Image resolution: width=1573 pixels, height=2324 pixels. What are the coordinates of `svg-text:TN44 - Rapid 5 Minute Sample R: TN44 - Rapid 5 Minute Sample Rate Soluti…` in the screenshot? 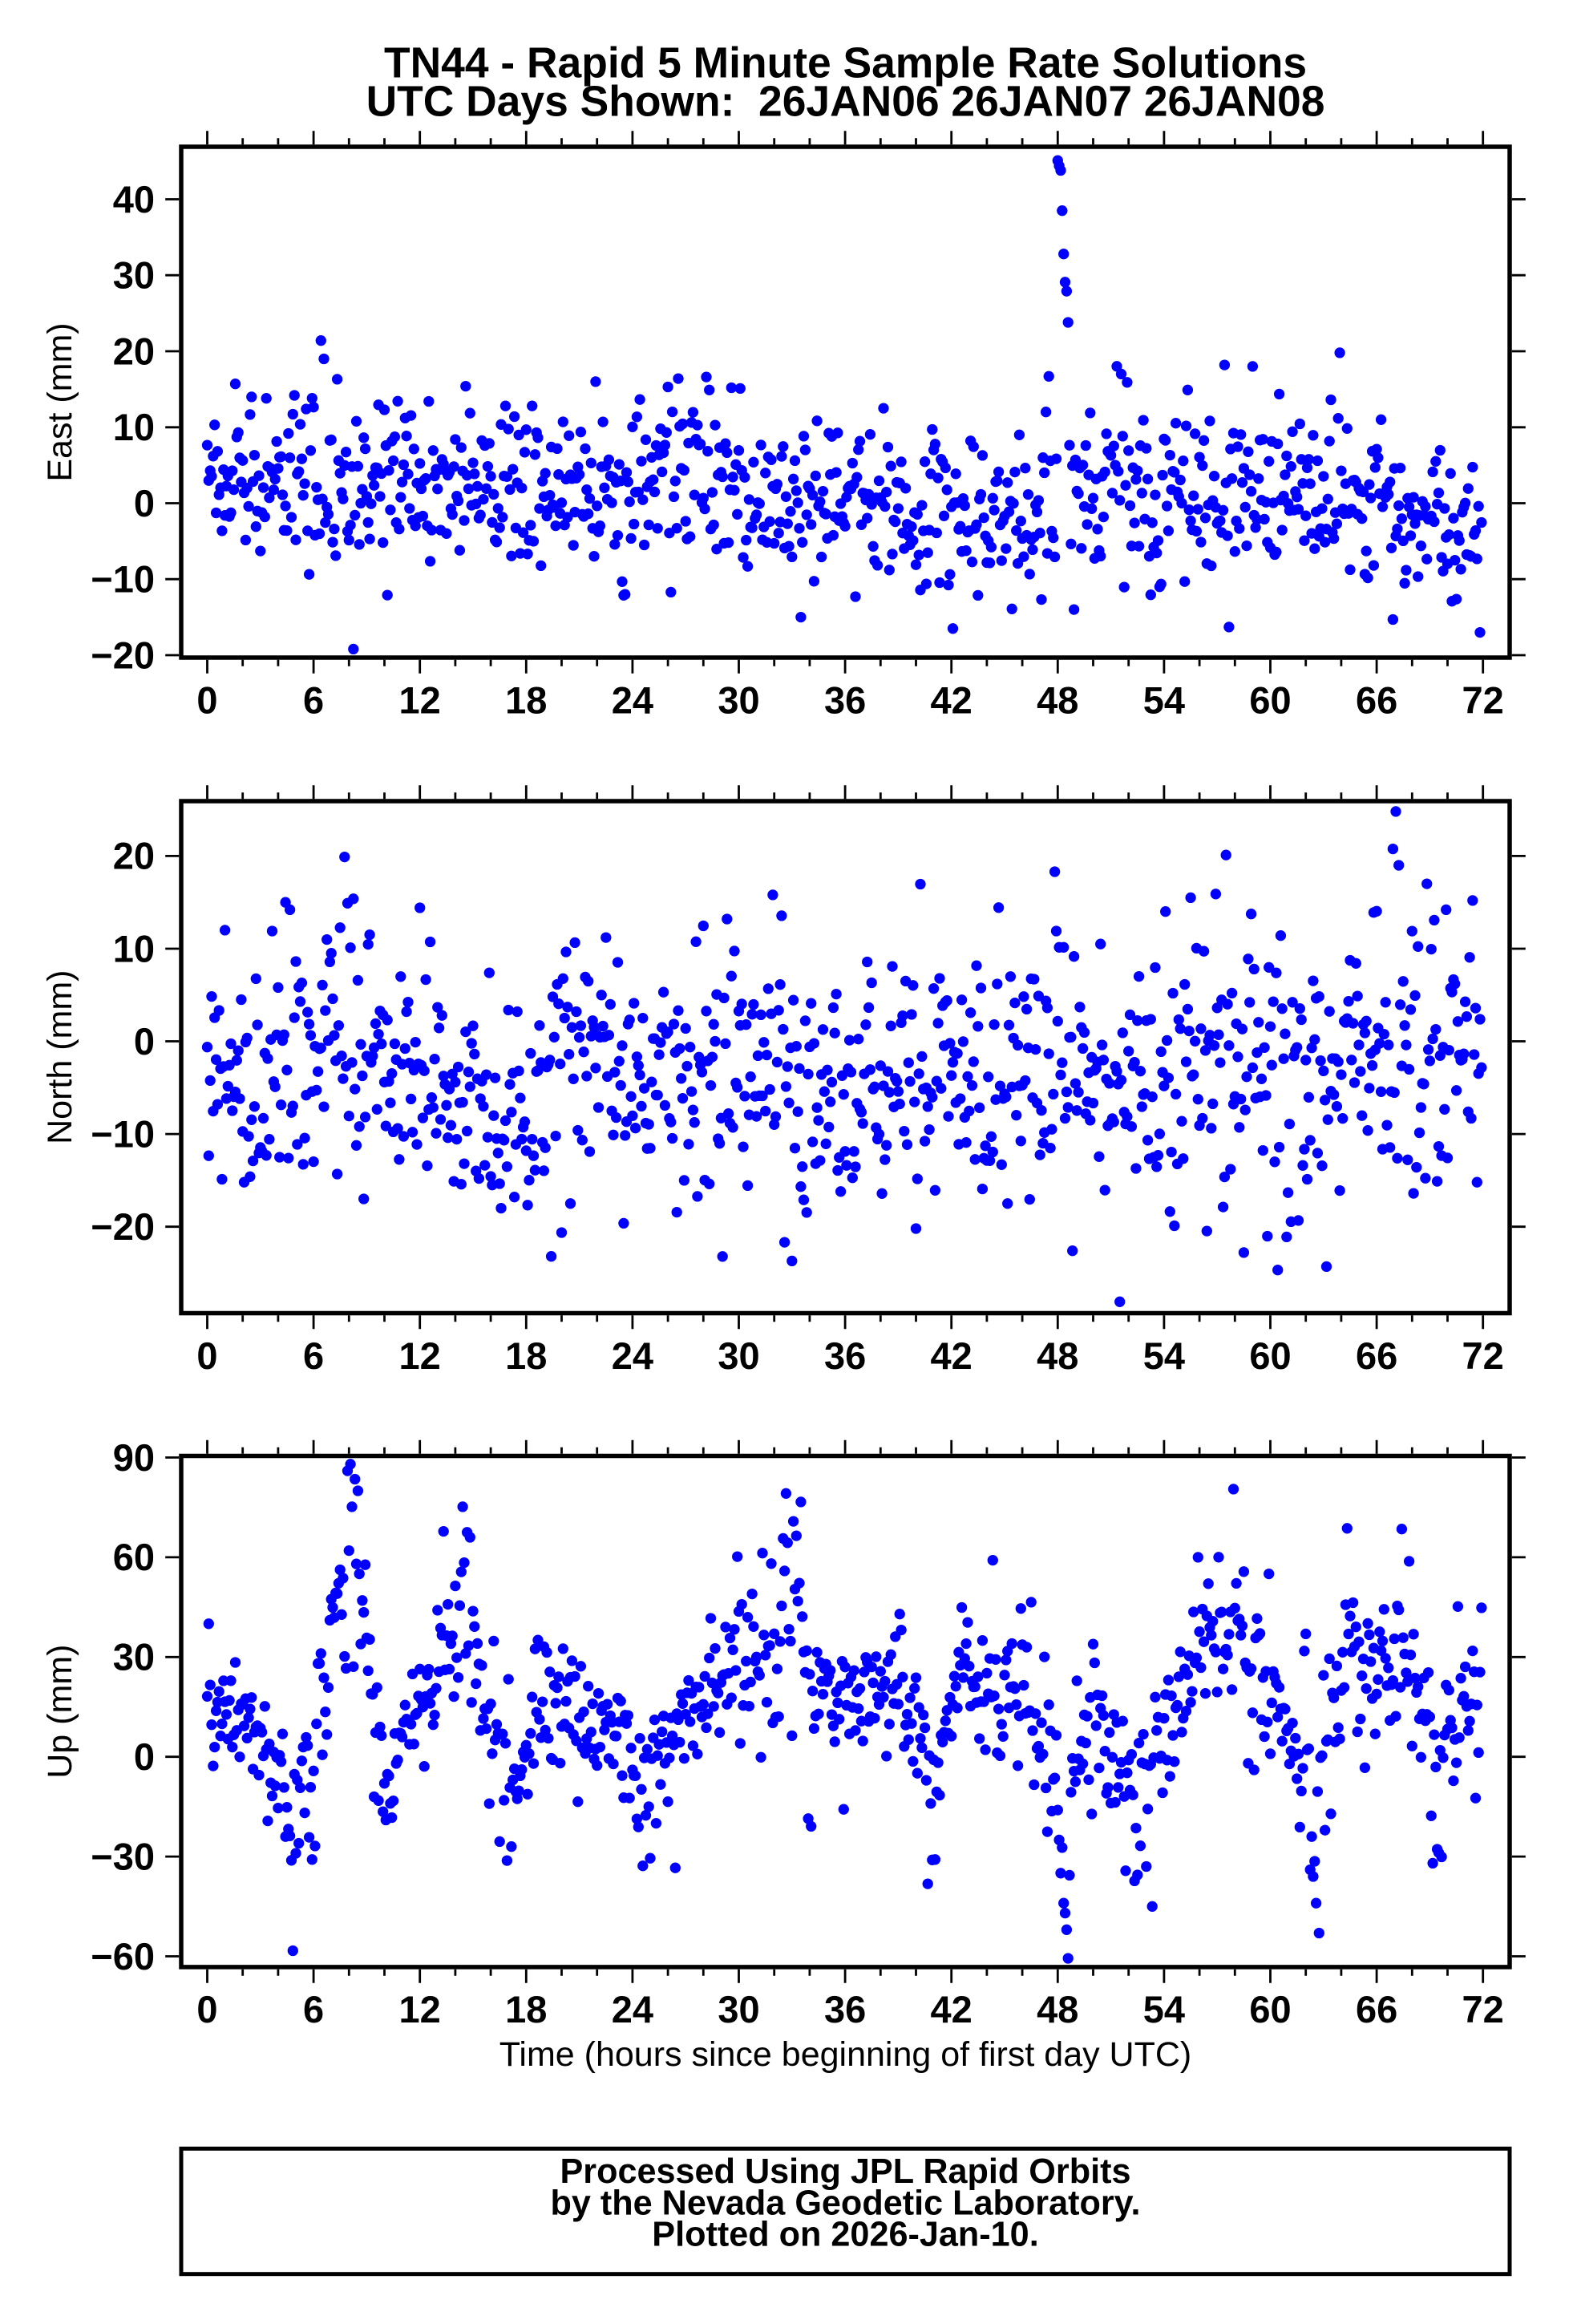 It's located at (846, 63).